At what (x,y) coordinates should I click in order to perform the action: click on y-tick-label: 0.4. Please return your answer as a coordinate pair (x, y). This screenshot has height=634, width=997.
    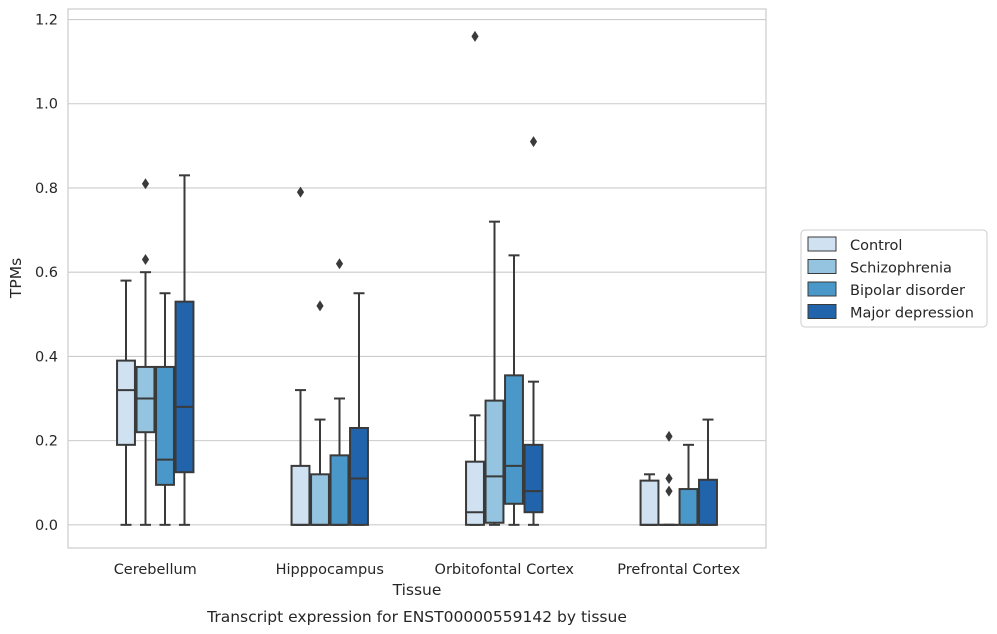
    Looking at the image, I should click on (46, 357).